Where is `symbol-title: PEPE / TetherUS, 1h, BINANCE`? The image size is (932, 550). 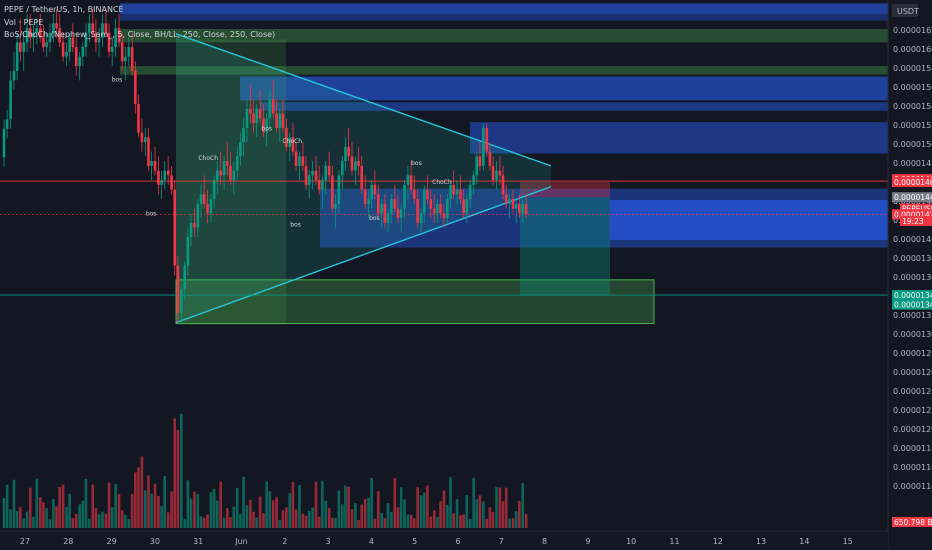
symbol-title: PEPE / TetherUS, 1h, BINANCE is located at coordinates (64, 9).